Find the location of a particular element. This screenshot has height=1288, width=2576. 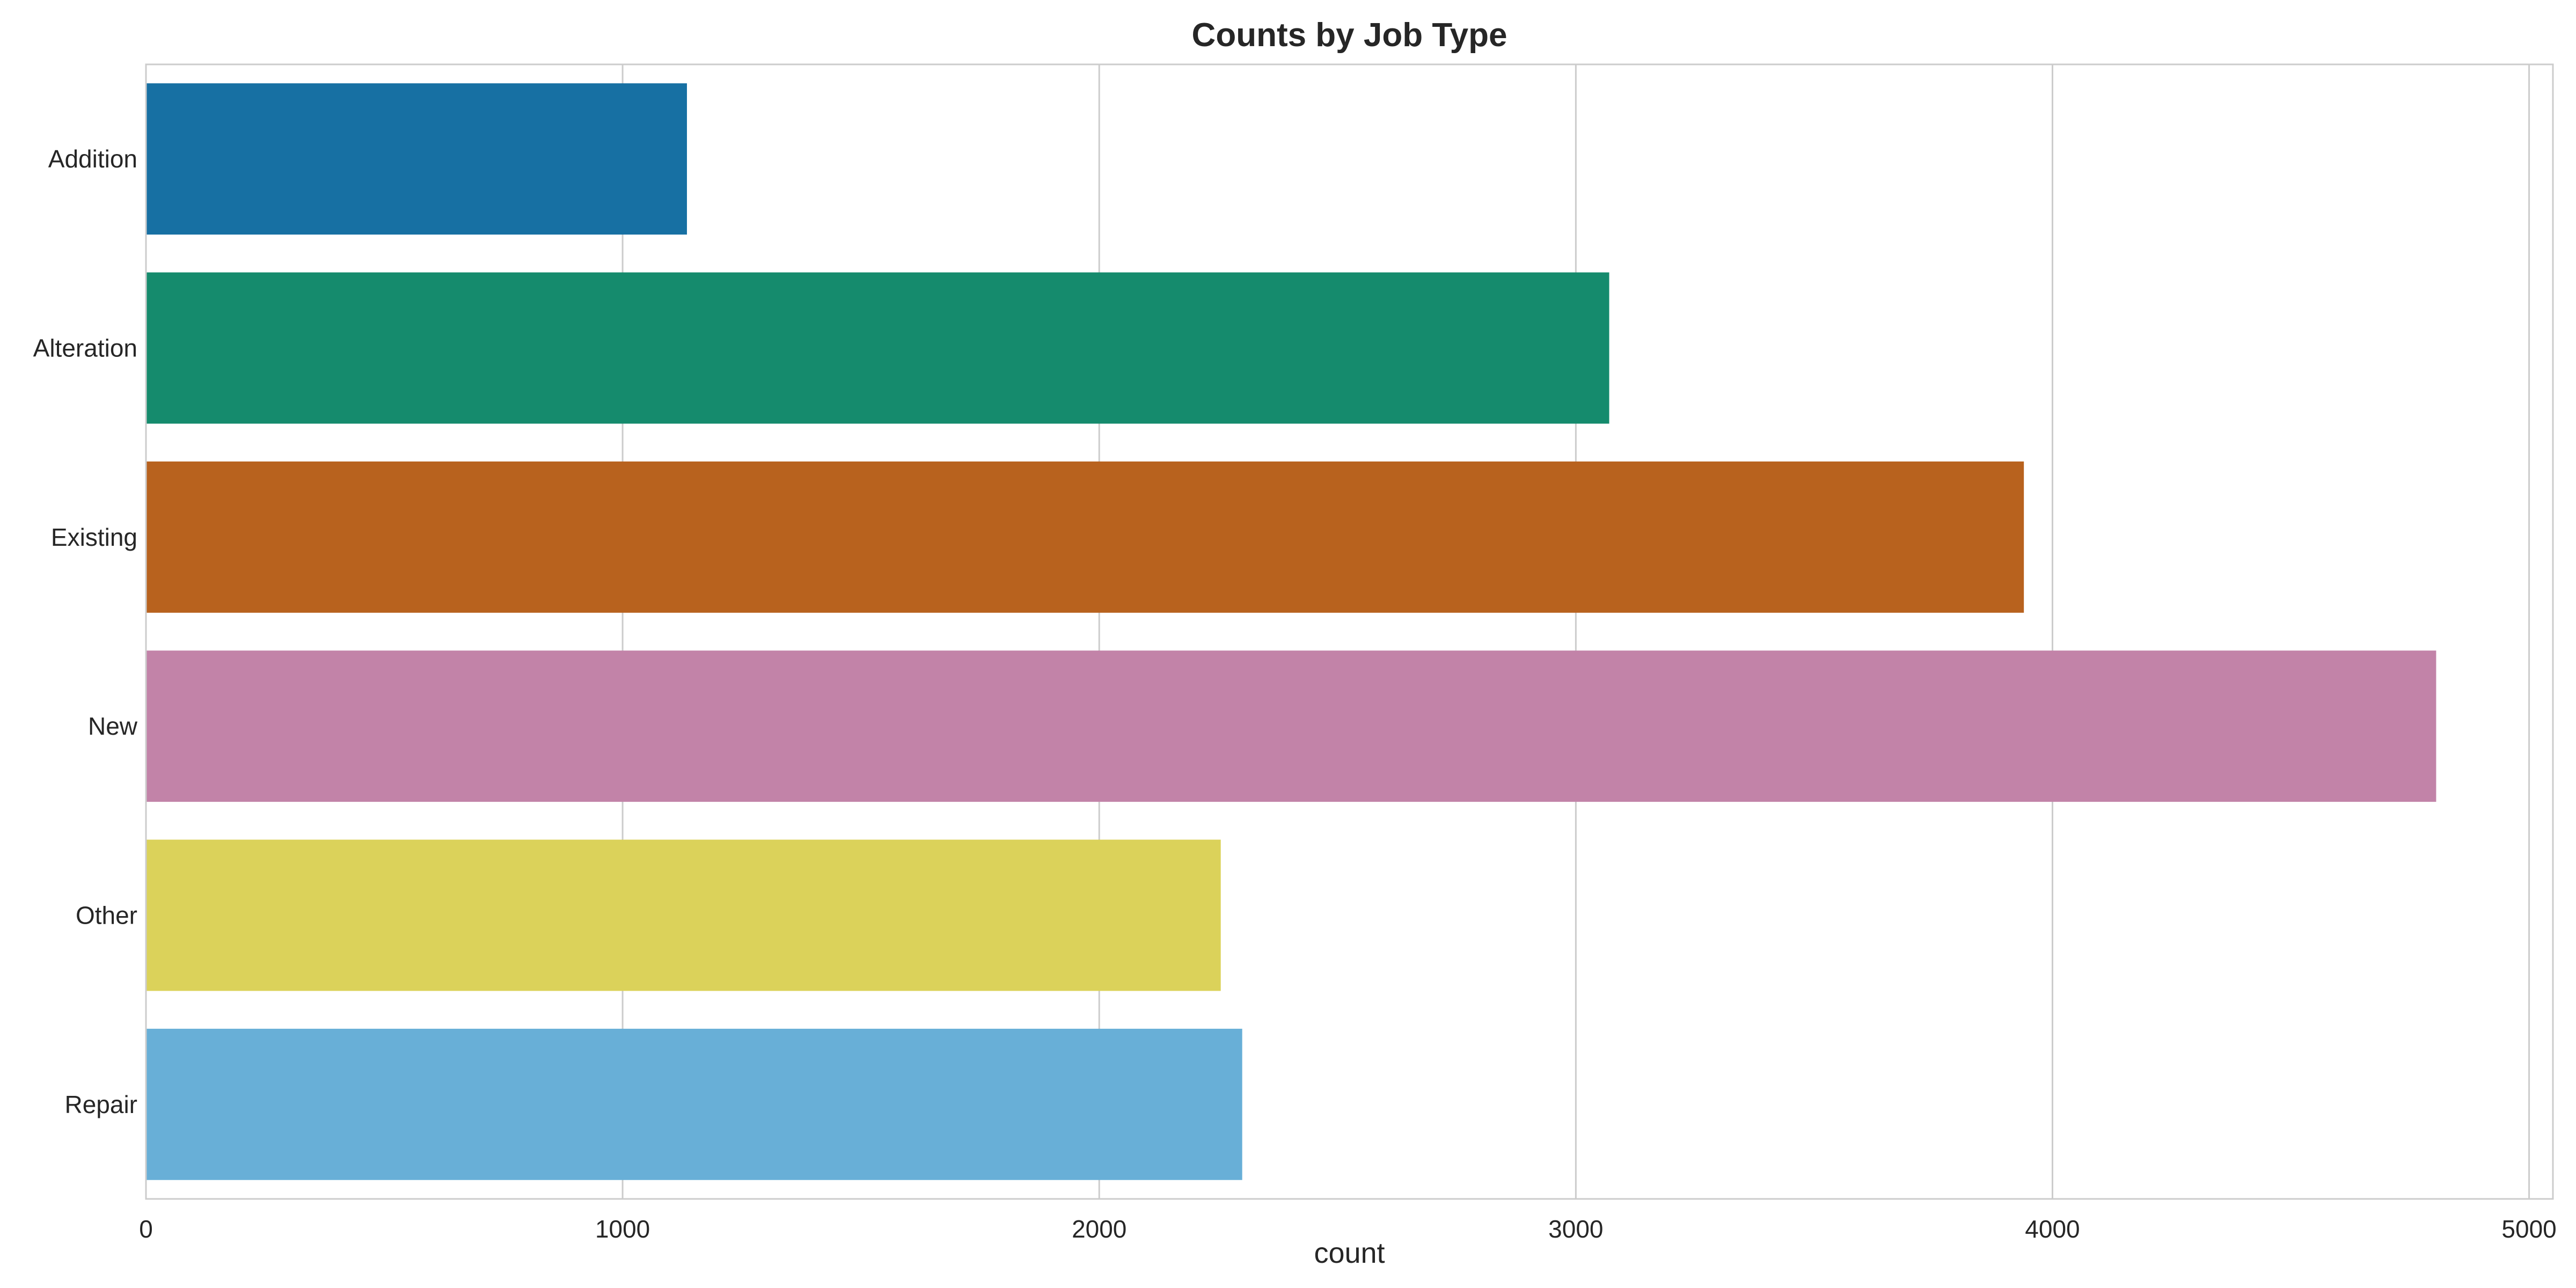

chart-title: Counts by Job Type is located at coordinates (1349, 35).